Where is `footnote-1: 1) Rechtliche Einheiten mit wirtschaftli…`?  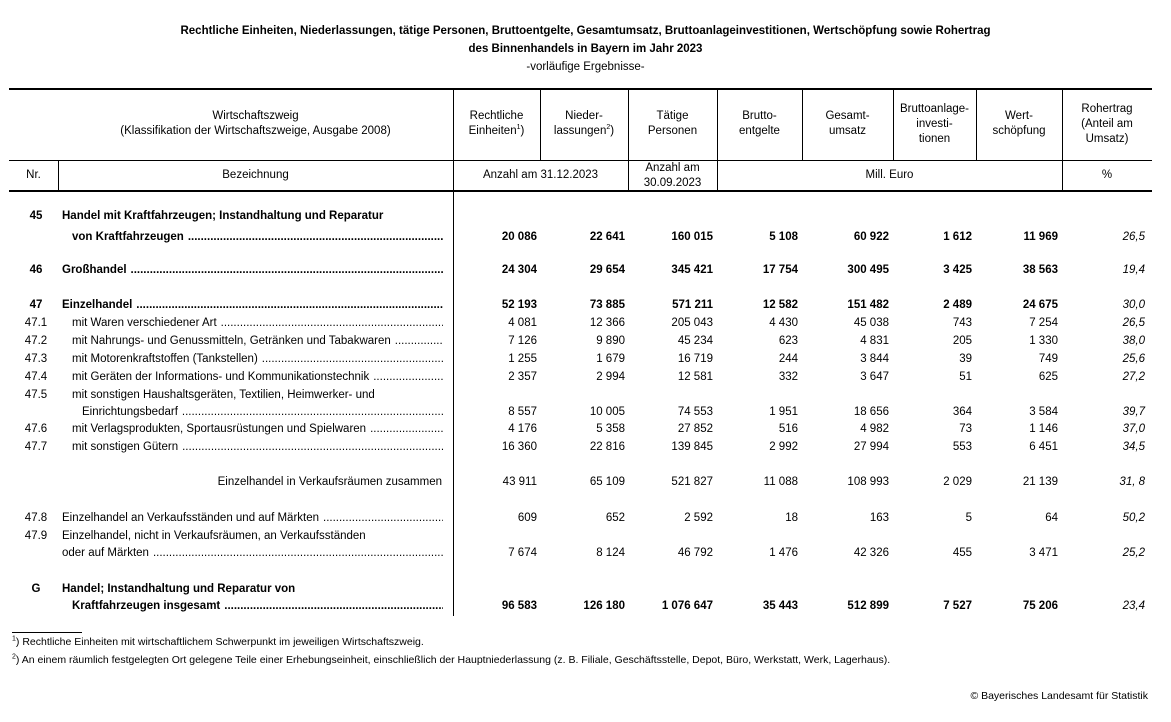 footnote-1: 1) Rechtliche Einheiten mit wirtschaftli… is located at coordinates (218, 642).